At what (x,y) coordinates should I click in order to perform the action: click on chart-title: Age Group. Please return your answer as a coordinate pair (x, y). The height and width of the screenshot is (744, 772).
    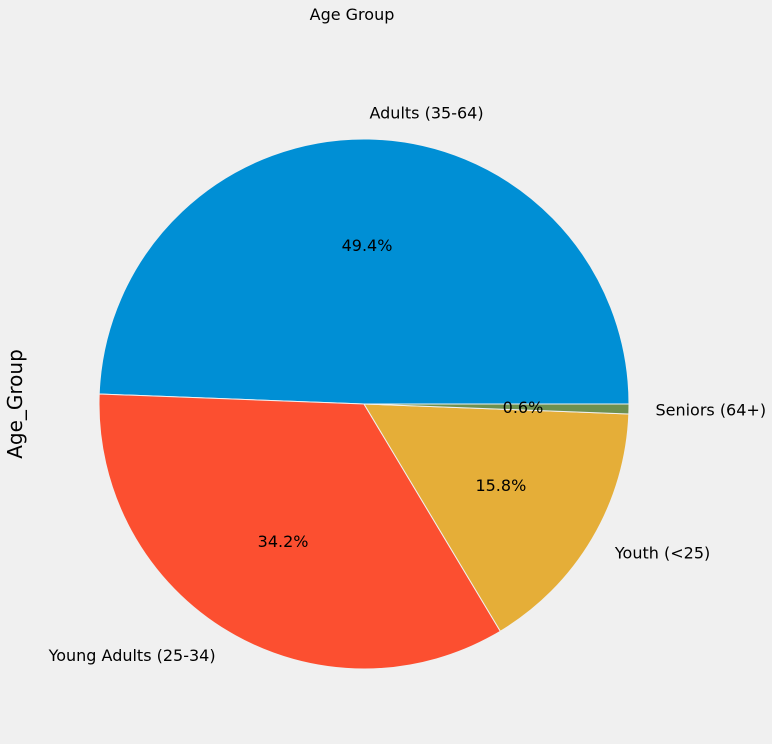
    Looking at the image, I should click on (352, 14).